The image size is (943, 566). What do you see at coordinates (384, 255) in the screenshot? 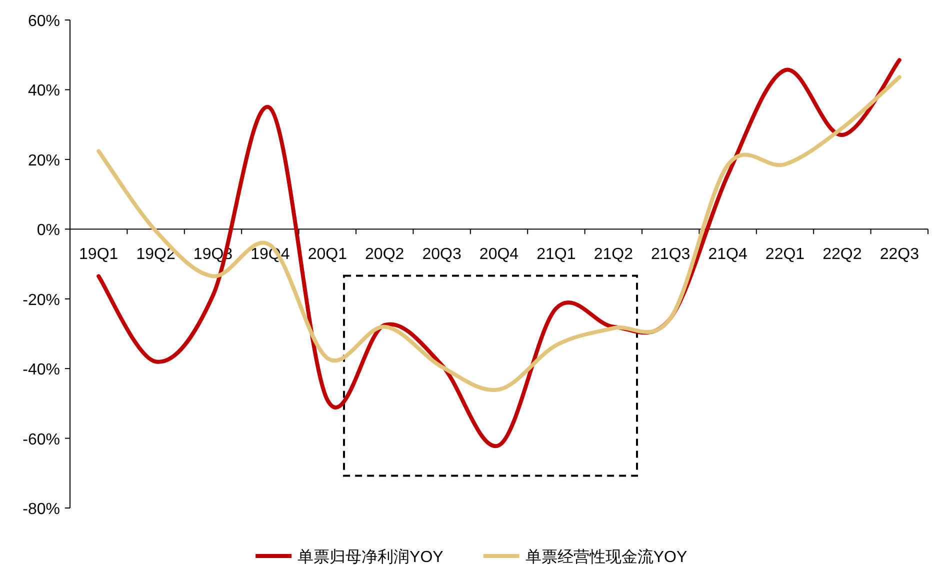
I see `x-tick-label: 20Q2` at bounding box center [384, 255].